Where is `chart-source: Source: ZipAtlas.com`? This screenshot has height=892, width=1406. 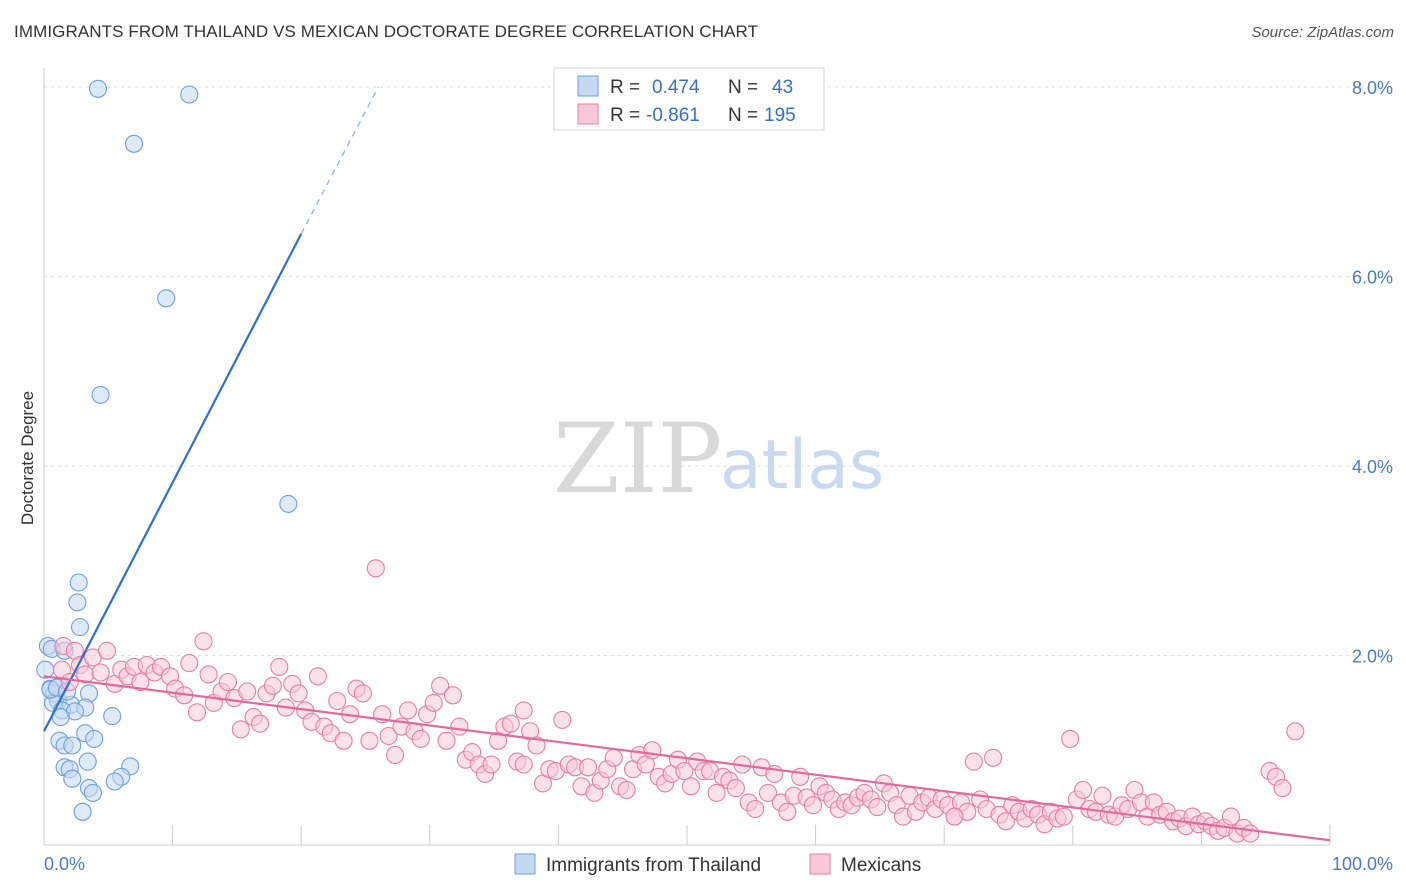 chart-source: Source: ZipAtlas.com is located at coordinates (1322, 32).